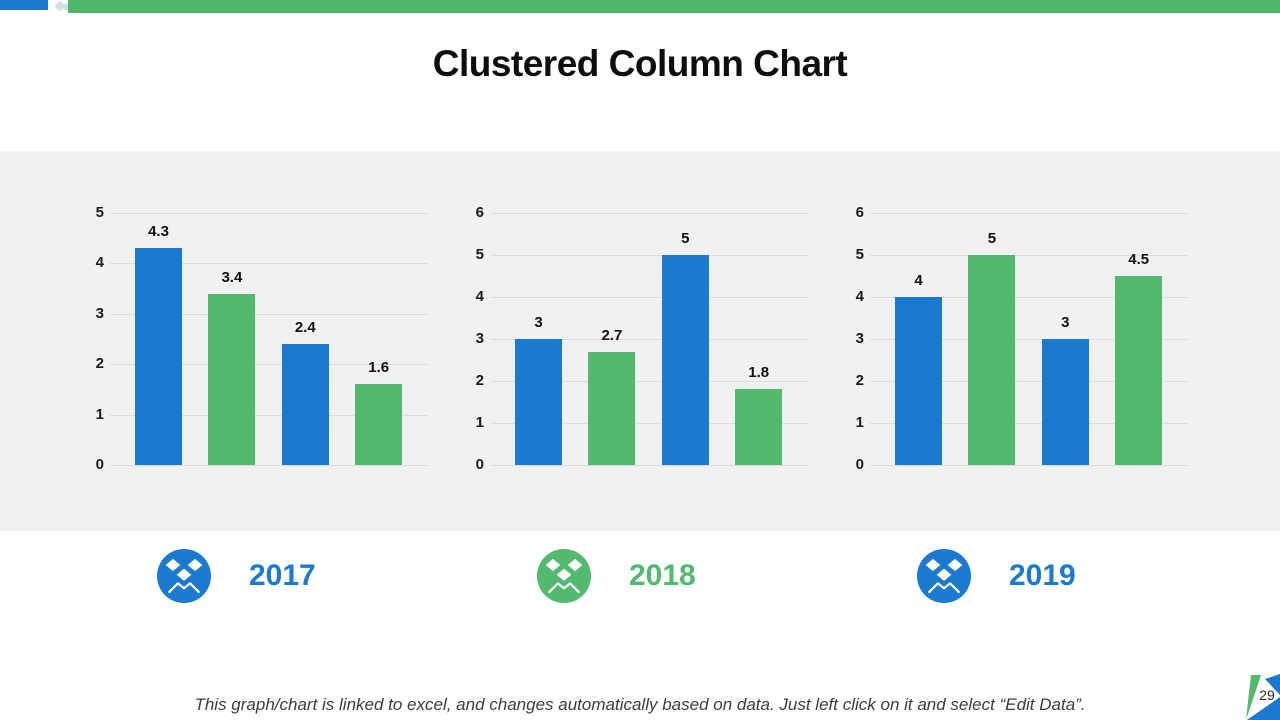 The height and width of the screenshot is (720, 1280). What do you see at coordinates (1253, 697) in the screenshot?
I see `corner-green-triangle` at bounding box center [1253, 697].